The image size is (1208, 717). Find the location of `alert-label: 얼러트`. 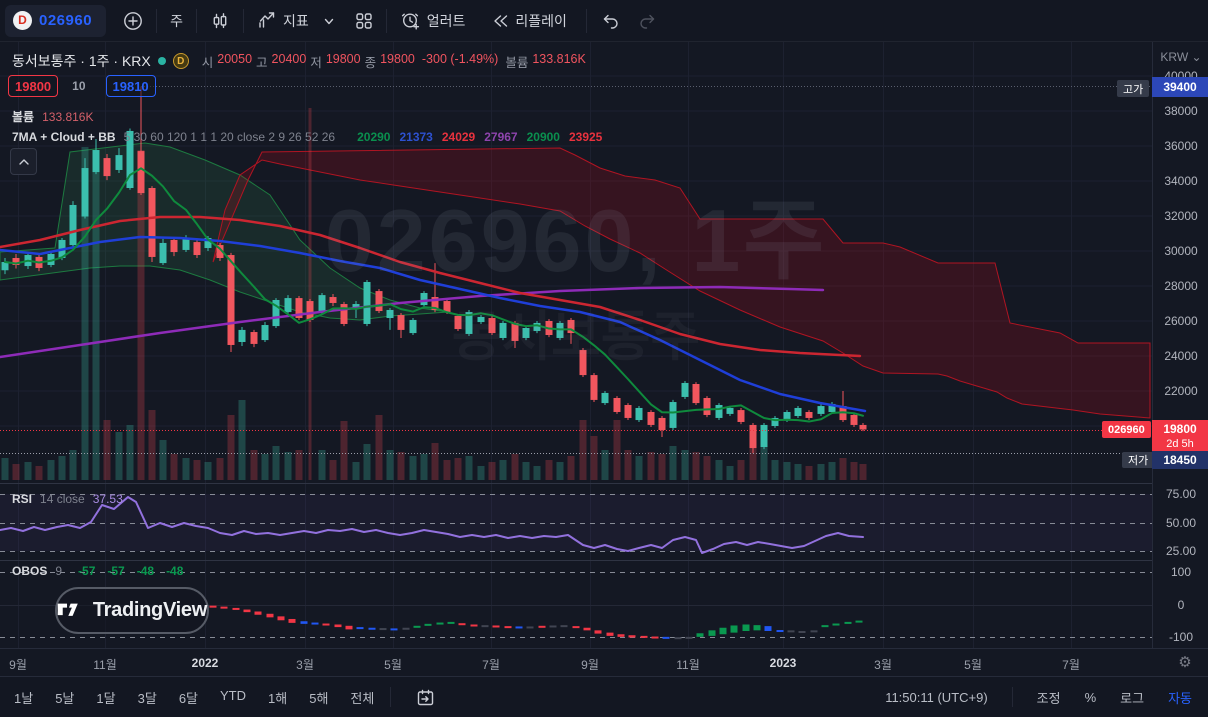

alert-label: 얼러트 is located at coordinates (446, 20).